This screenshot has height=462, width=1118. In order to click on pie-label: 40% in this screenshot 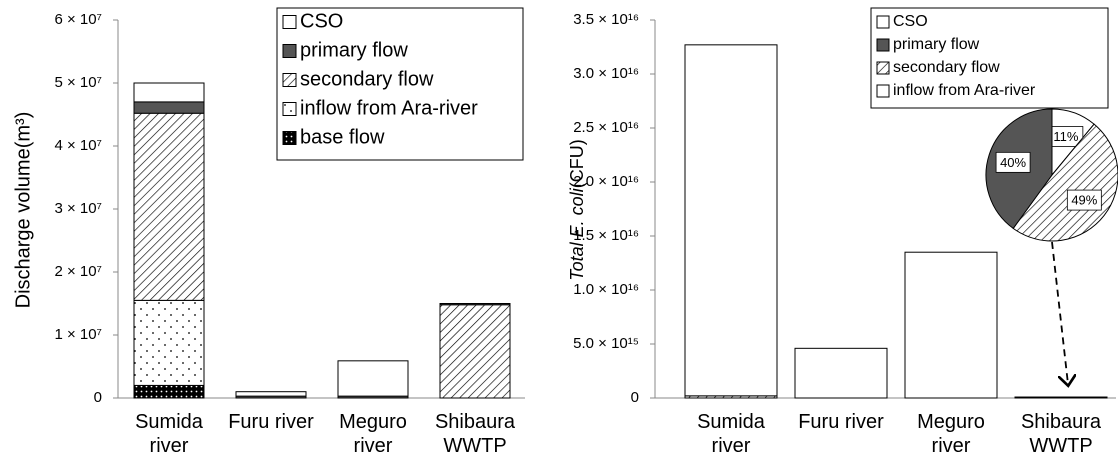, I will do `click(1013, 162)`.